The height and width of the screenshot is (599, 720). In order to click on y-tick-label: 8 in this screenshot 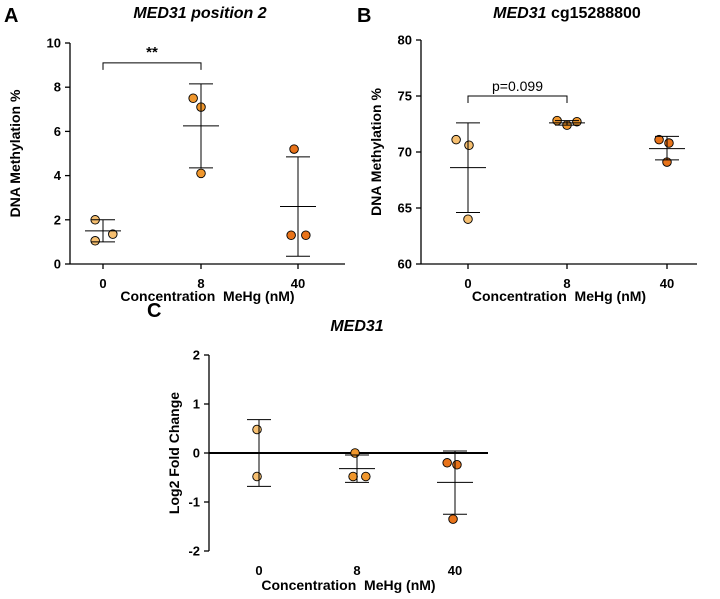, I will do `click(57, 87)`.